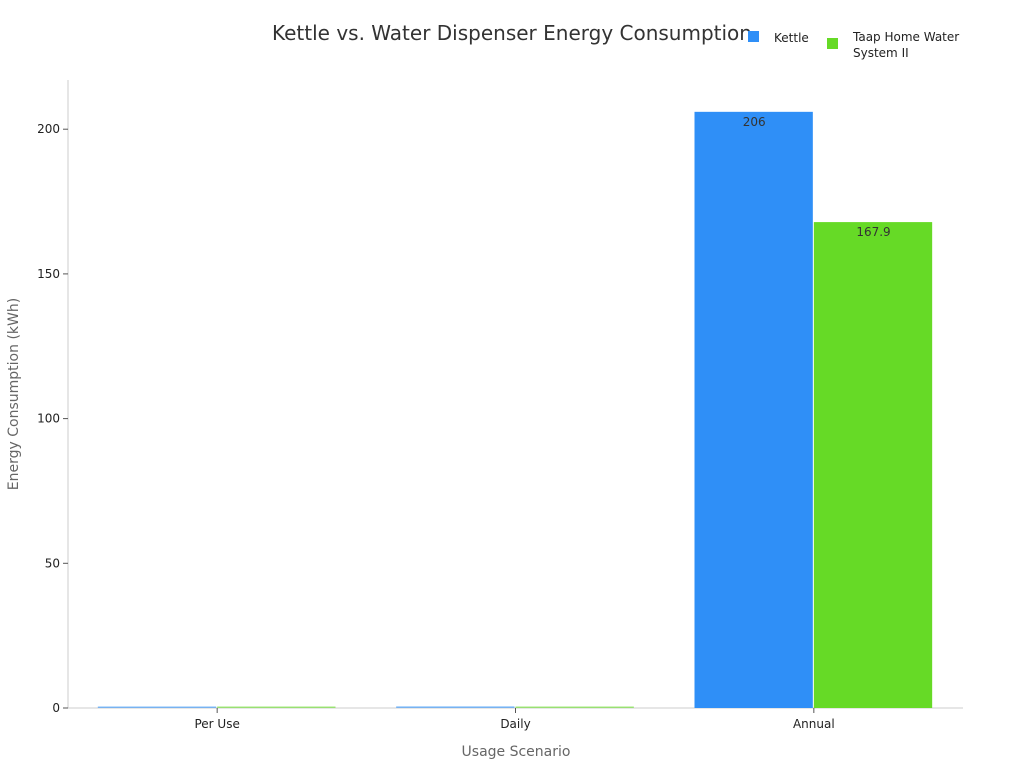 The width and height of the screenshot is (1024, 768). Describe the element at coordinates (515, 724) in the screenshot. I see `x-tick-label: Daily` at that location.